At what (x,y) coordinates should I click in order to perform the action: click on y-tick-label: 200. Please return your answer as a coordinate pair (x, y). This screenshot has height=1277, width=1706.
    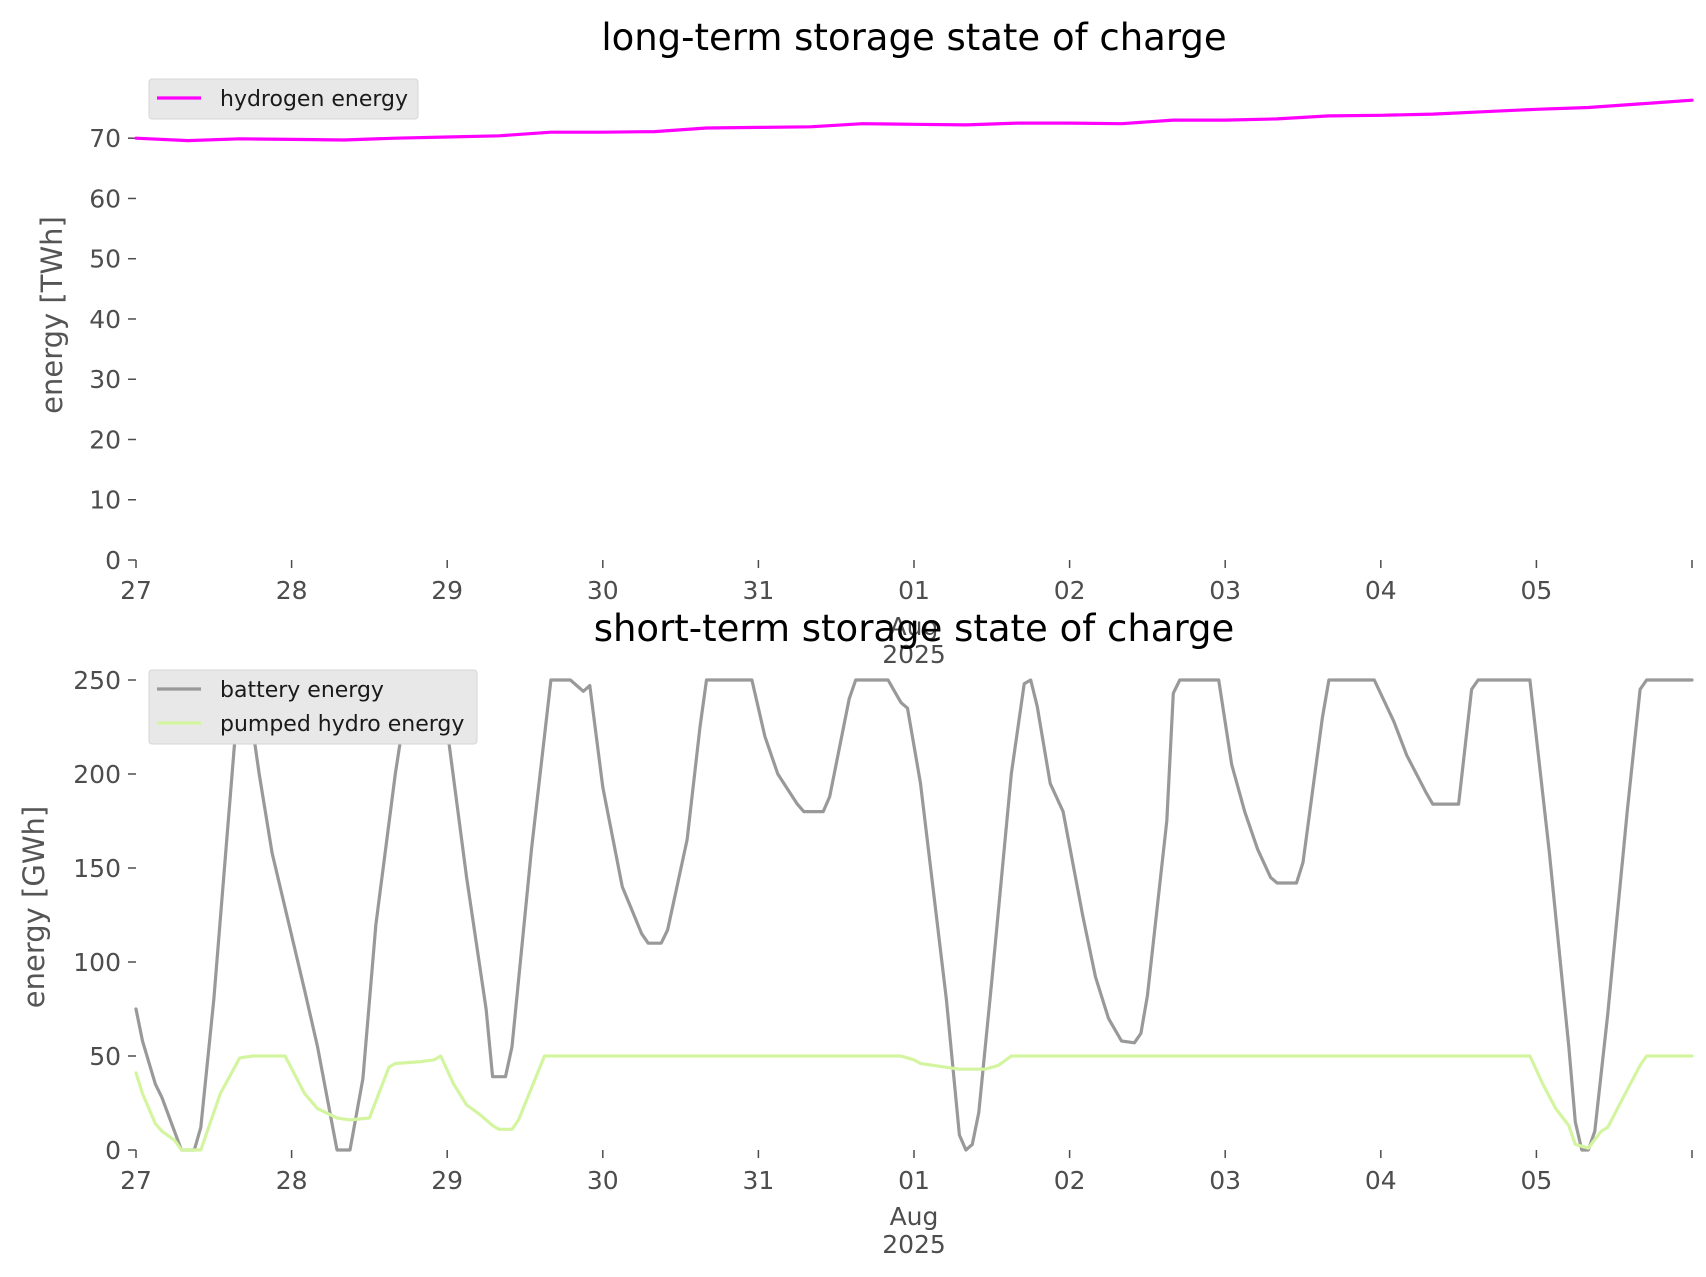
    Looking at the image, I should click on (97, 774).